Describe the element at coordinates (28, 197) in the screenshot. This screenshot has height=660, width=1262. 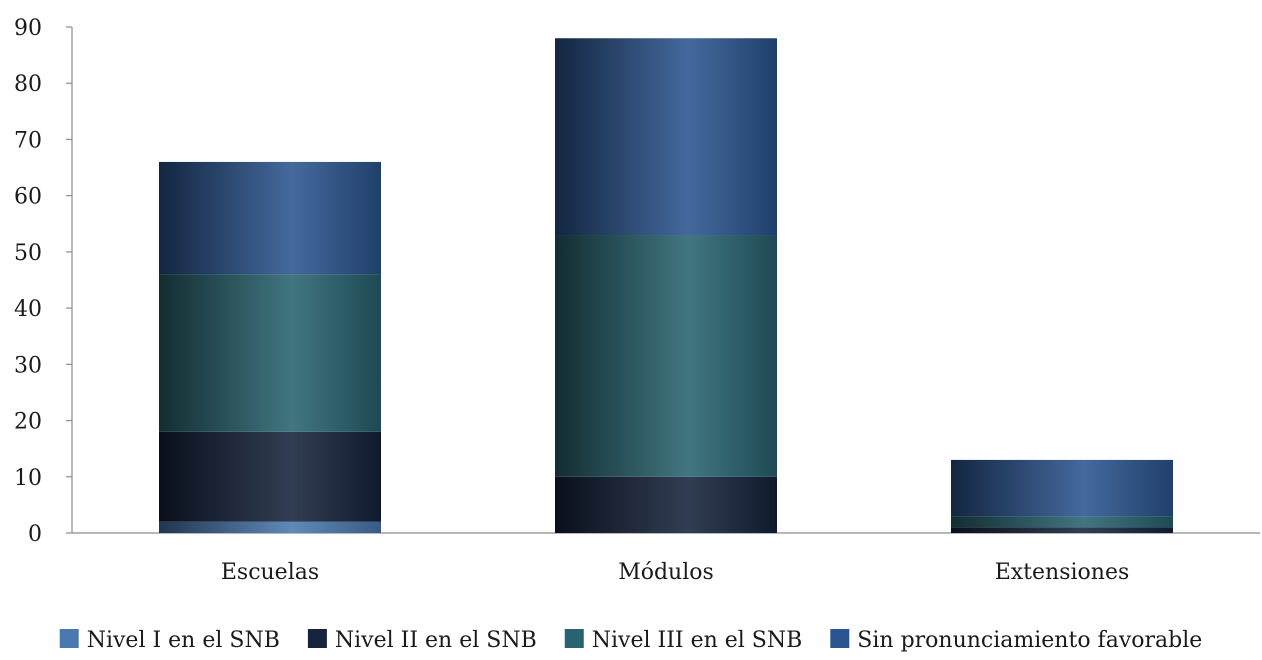
I see `y-tick-label: 60` at that location.